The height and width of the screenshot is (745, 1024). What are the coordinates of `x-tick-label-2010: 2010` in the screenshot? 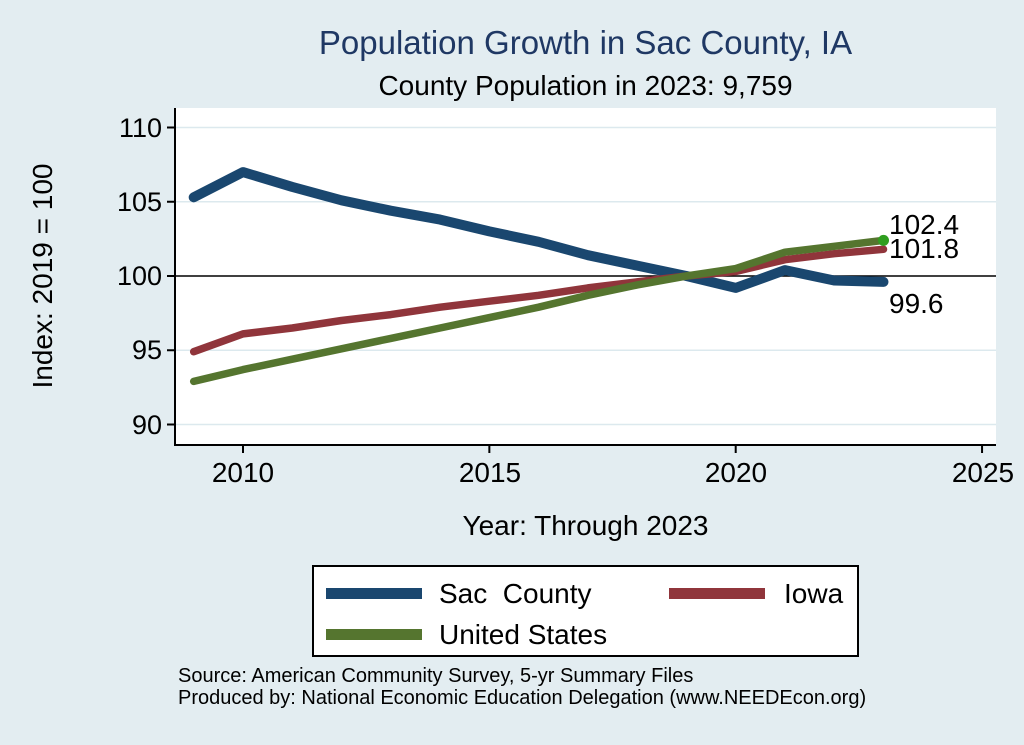 It's located at (243, 472).